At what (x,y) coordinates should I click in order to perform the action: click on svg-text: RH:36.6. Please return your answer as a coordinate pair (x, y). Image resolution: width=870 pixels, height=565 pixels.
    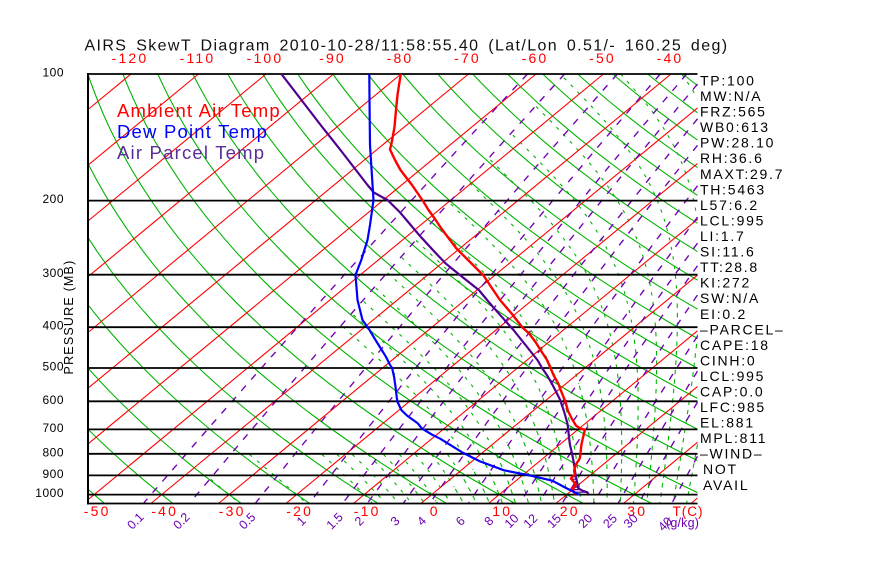
    Looking at the image, I should click on (732, 158).